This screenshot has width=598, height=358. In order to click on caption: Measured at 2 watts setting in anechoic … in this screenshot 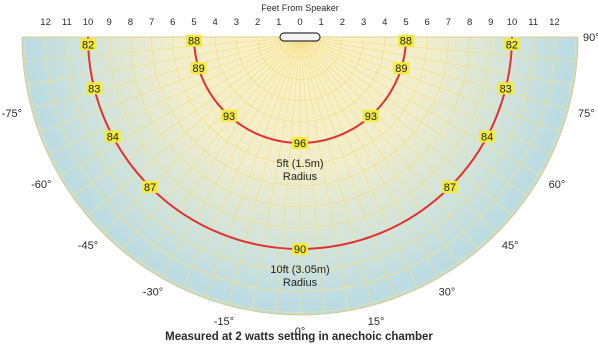, I will do `click(299, 337)`.